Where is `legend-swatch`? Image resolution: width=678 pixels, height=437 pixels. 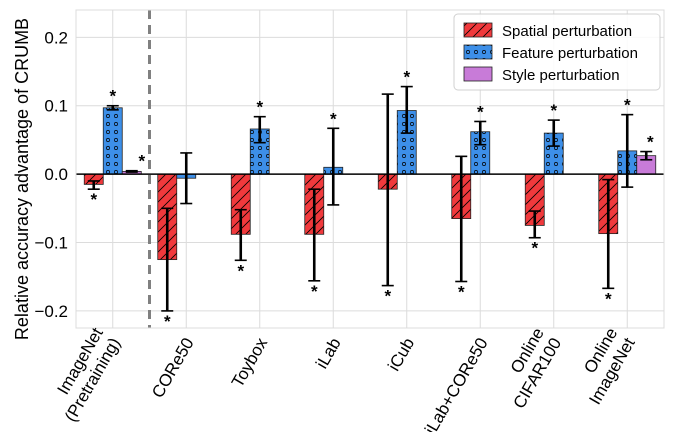
legend-swatch is located at coordinates (478, 74).